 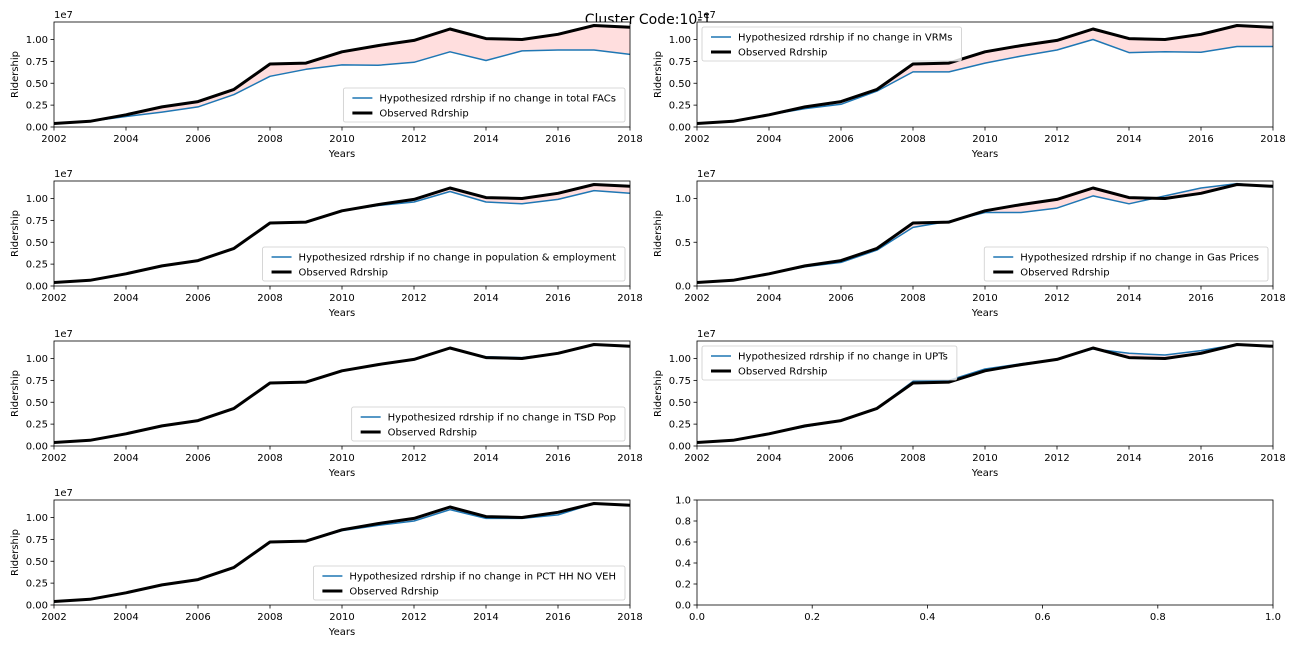 What do you see at coordinates (683, 606) in the screenshot?
I see `y-tick-label: 0.0` at bounding box center [683, 606].